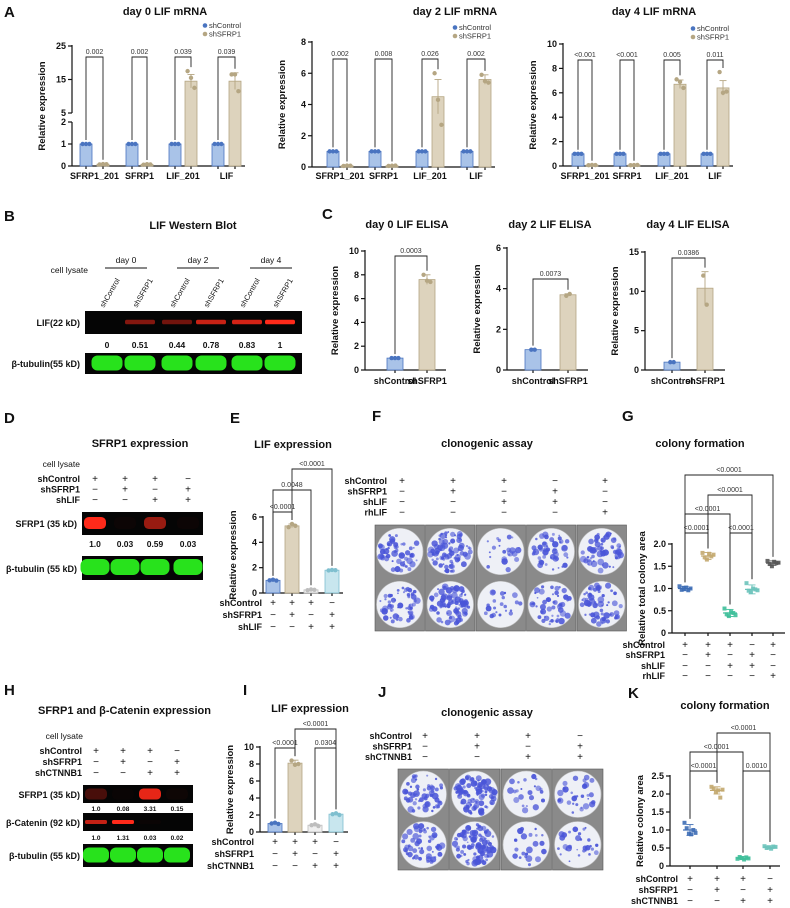 The height and width of the screenshot is (908, 790). What do you see at coordinates (218, 155) in the screenshot?
I see `bar` at bounding box center [218, 155].